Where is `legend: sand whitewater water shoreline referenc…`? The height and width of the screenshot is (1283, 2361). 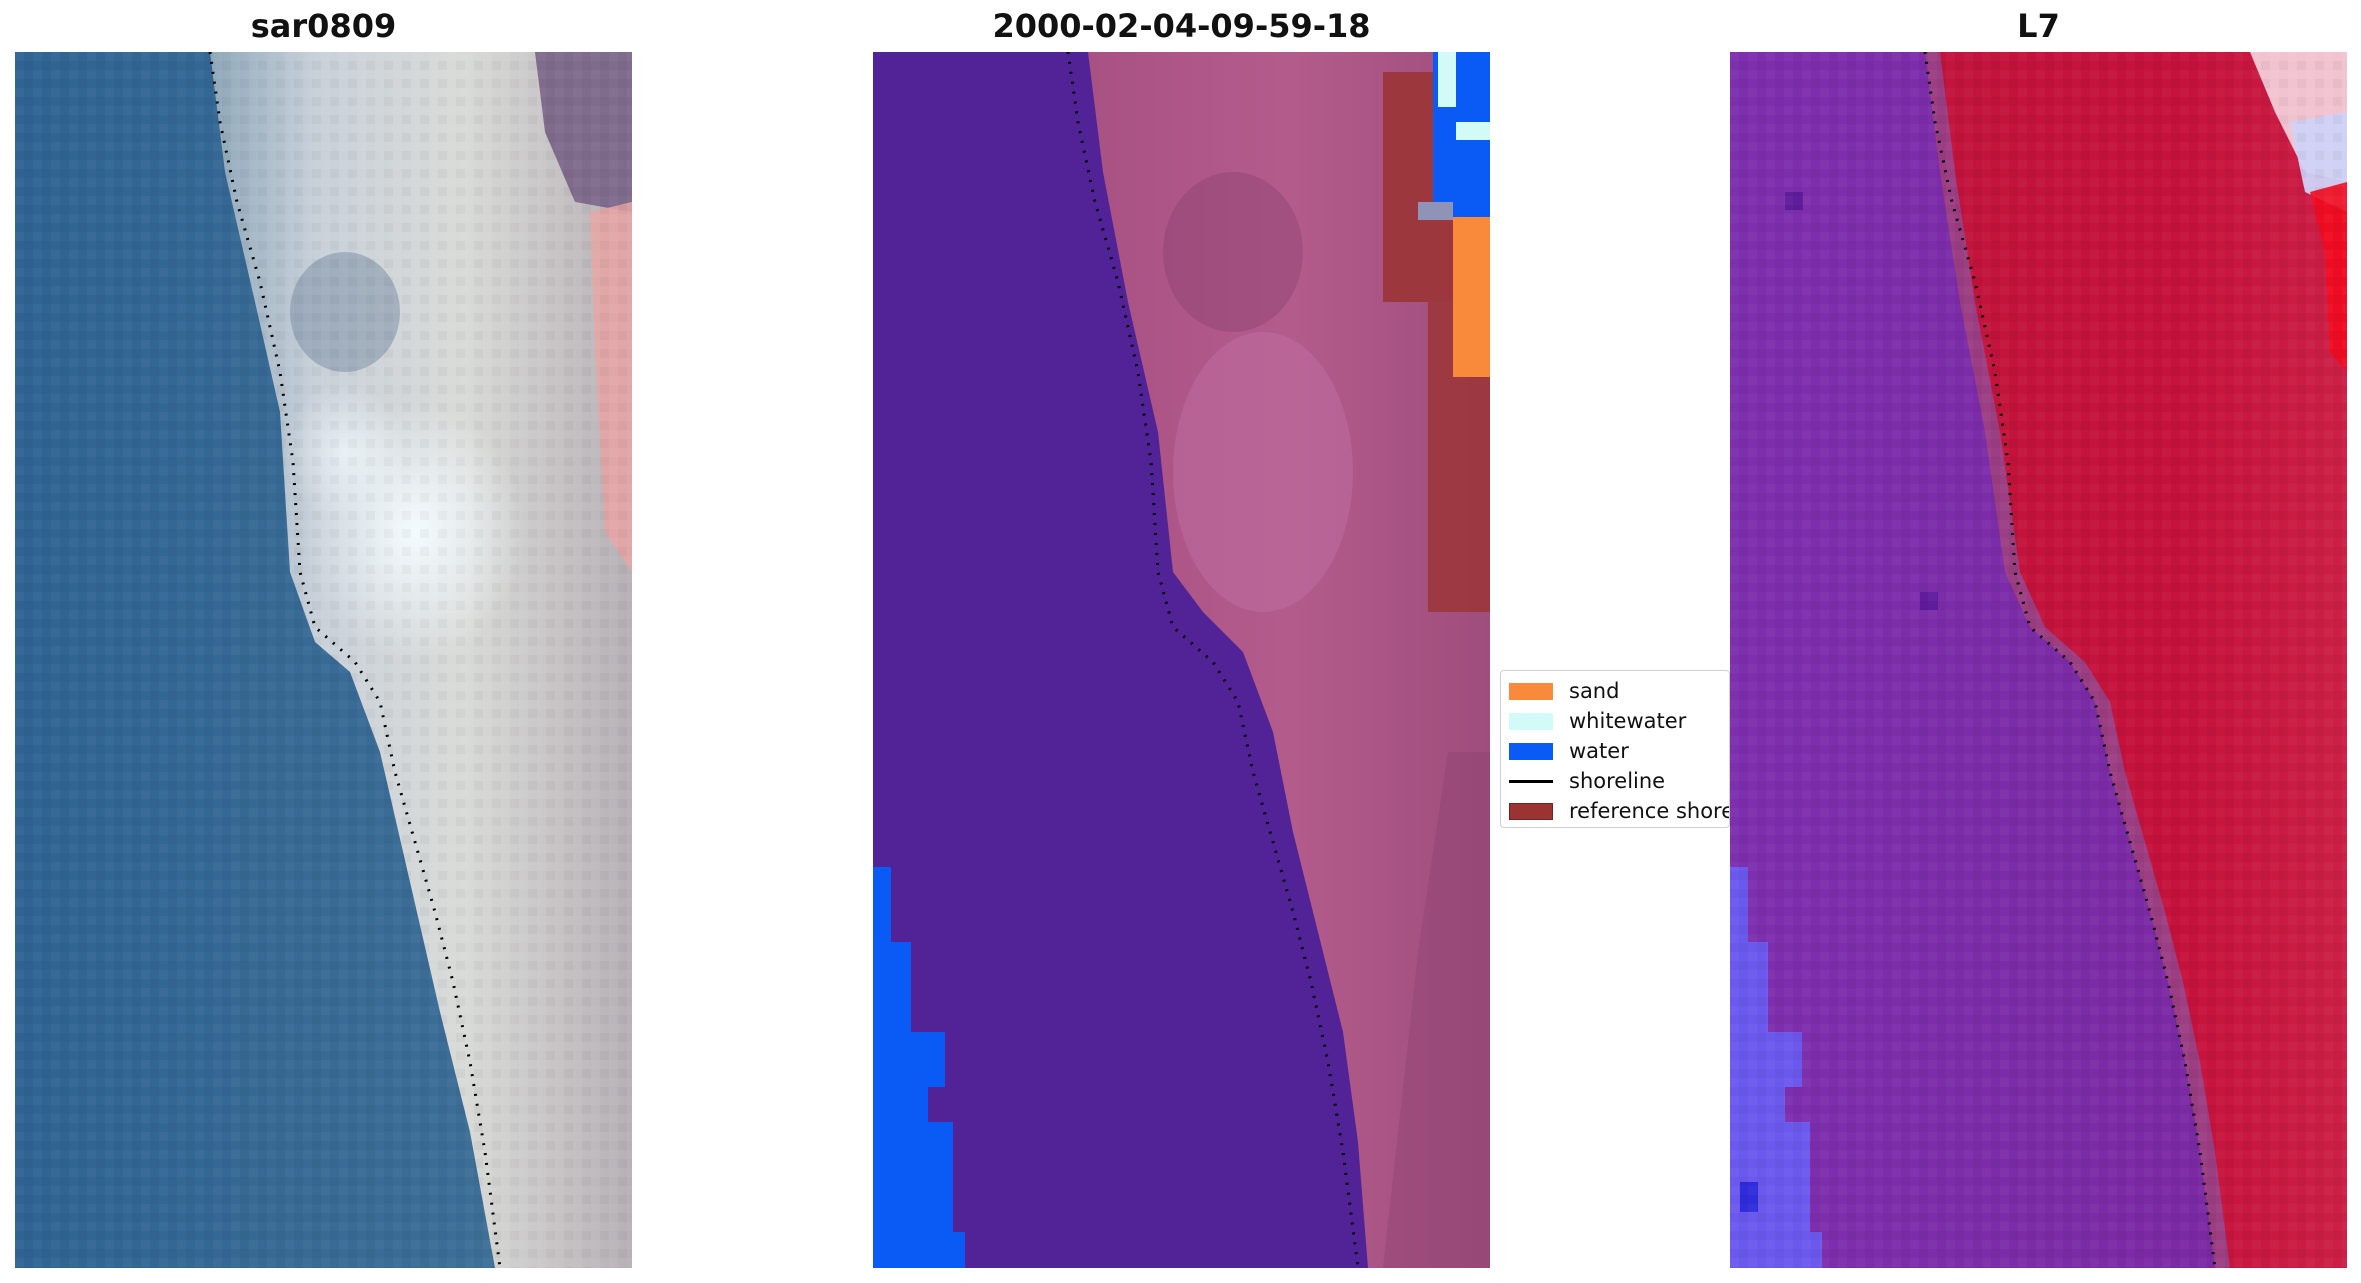 legend: sand whitewater water shoreline referenc… is located at coordinates (1615, 749).